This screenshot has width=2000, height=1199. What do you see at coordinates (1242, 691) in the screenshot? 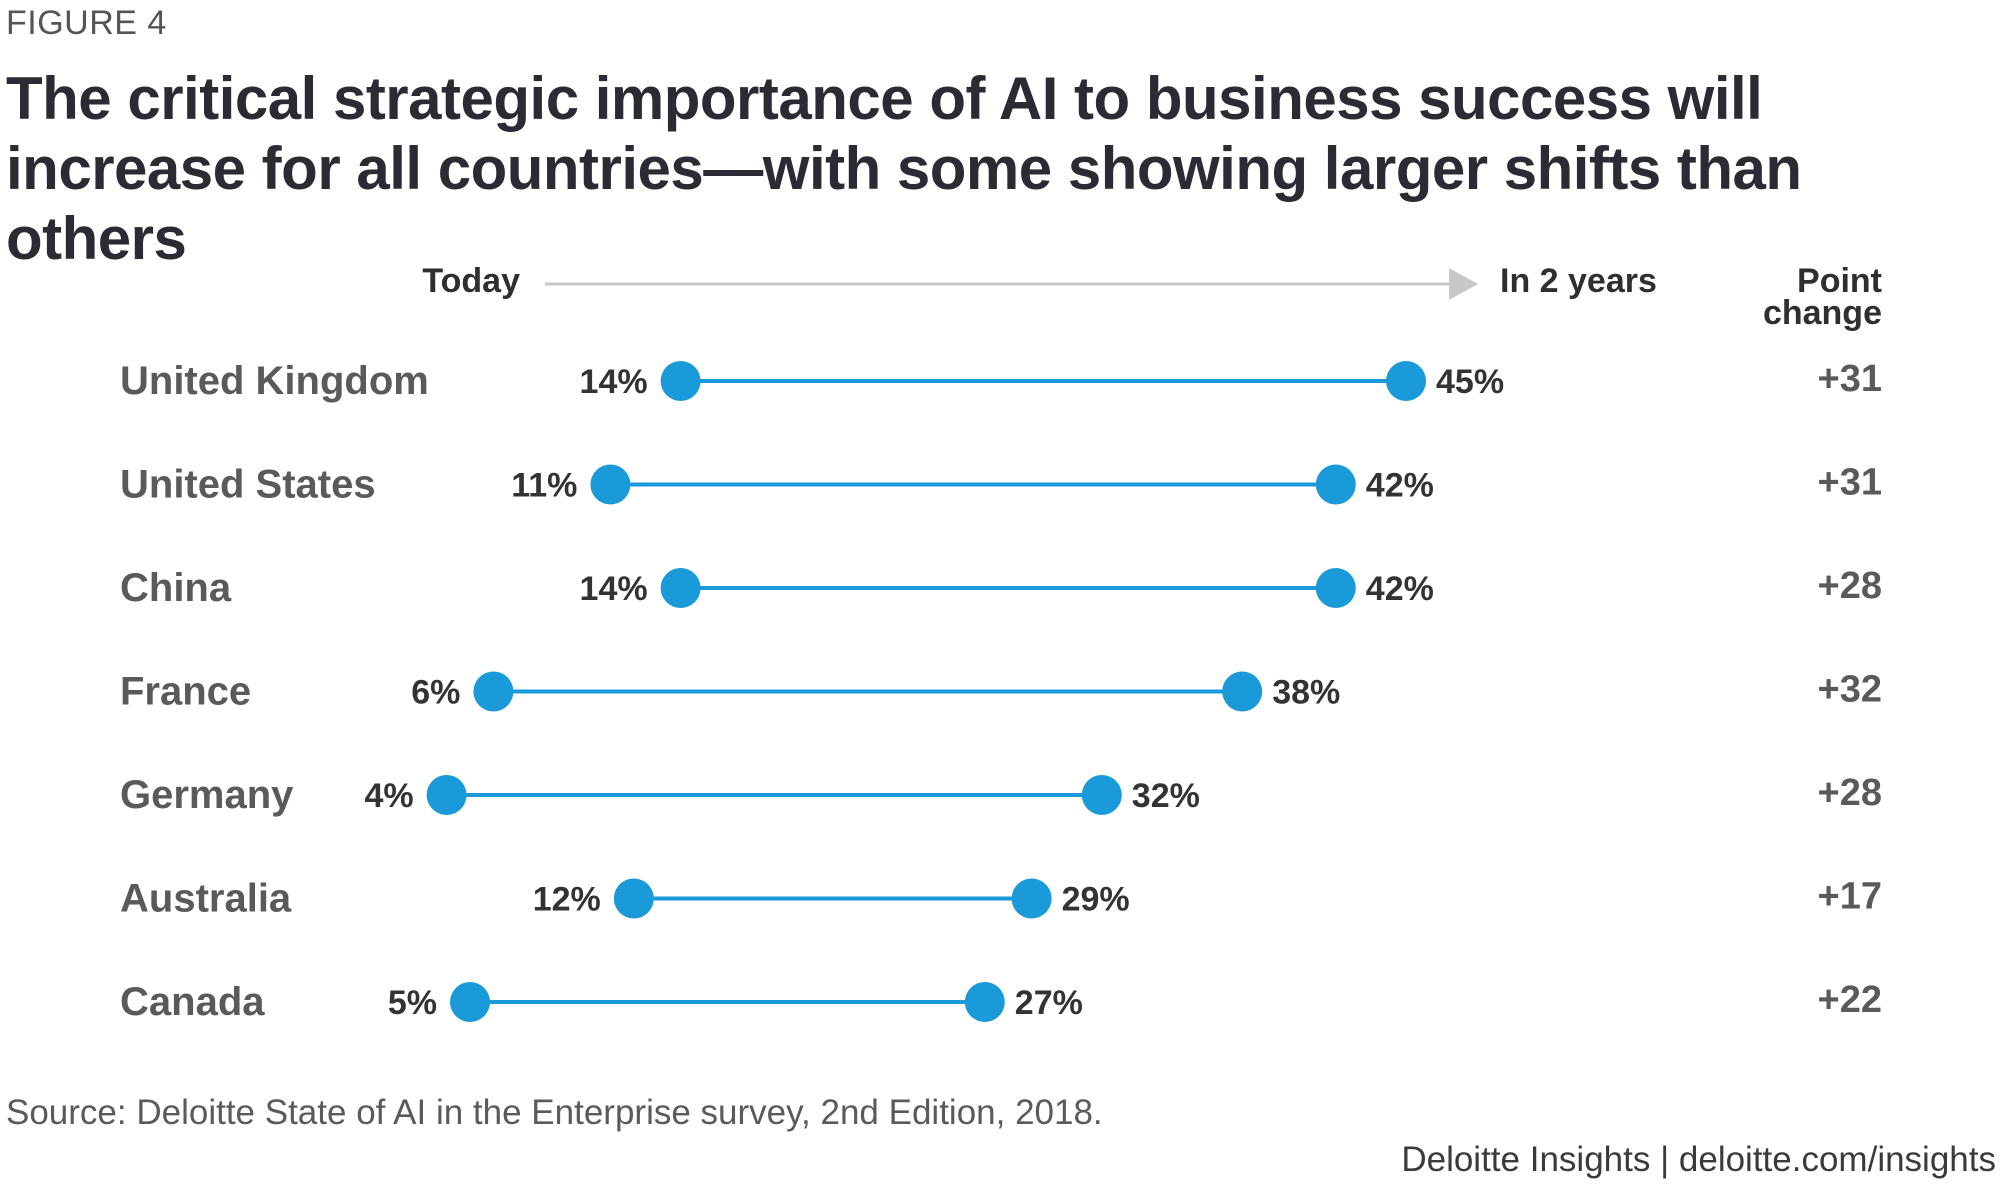
I see `future-dot-france` at bounding box center [1242, 691].